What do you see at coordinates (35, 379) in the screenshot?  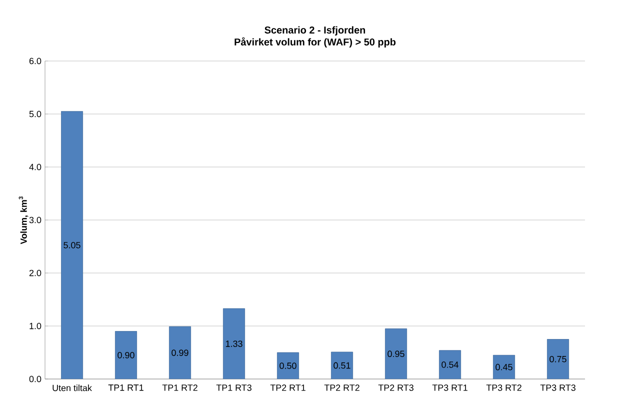 I see `y-tick-label: 0.0` at bounding box center [35, 379].